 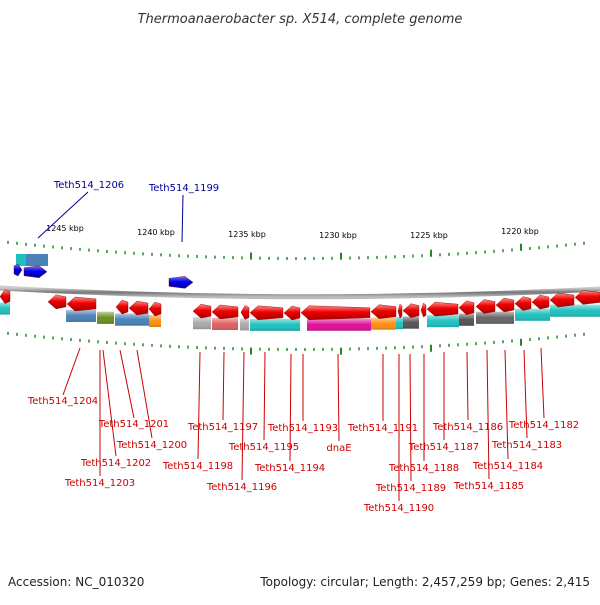 What do you see at coordinates (183, 188) in the screenshot?
I see `gene-label-forward: Teth514_1199` at bounding box center [183, 188].